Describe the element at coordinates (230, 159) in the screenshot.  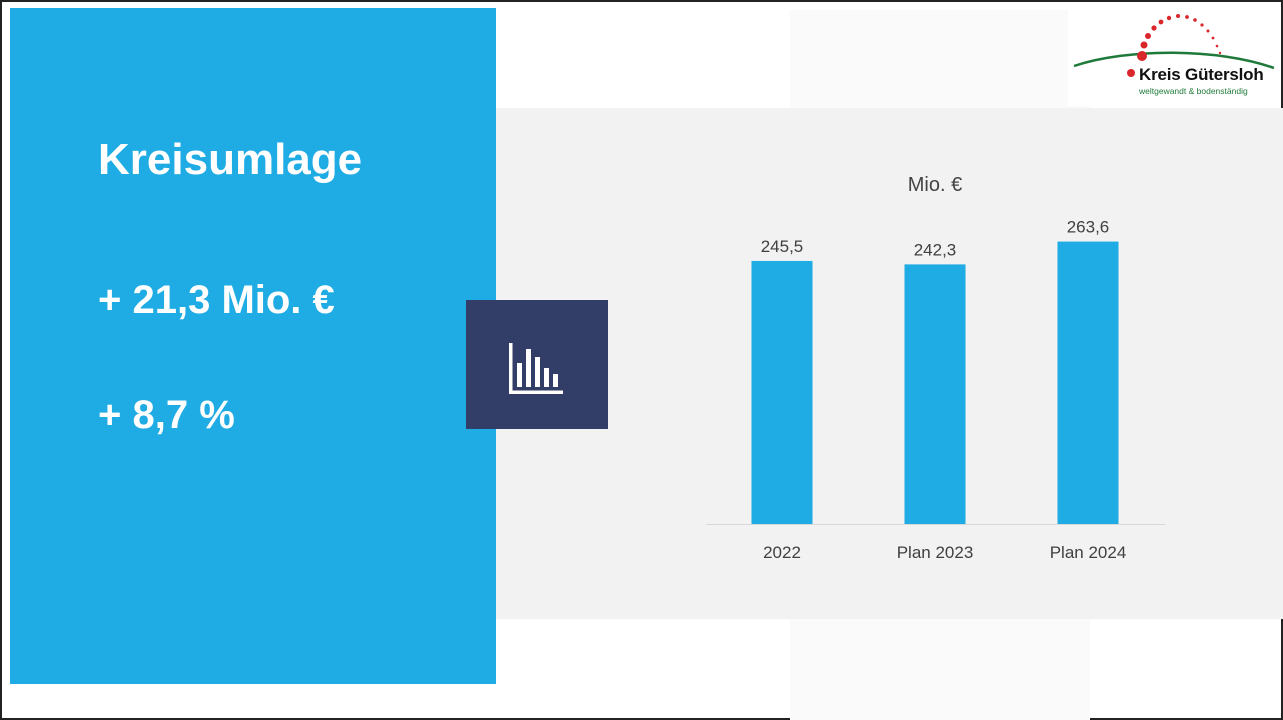
I see `slide-title: Kreisumlage` at that location.